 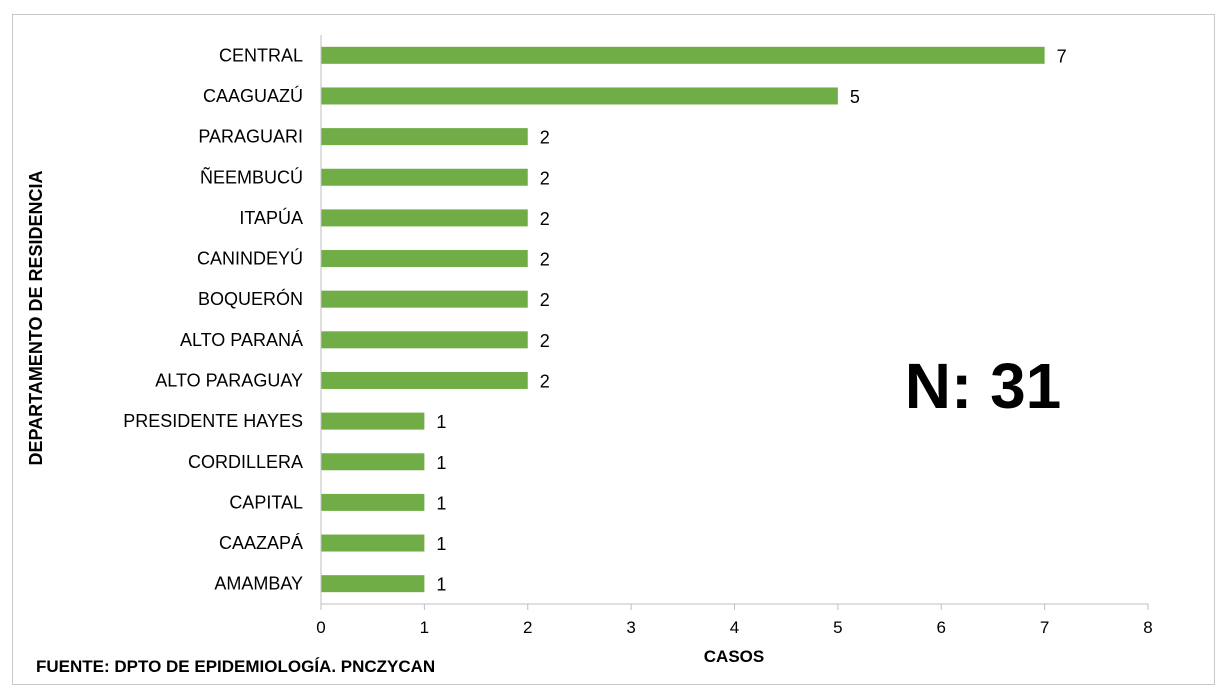 I want to click on category-label: CAPITAL, so click(x=266, y=502).